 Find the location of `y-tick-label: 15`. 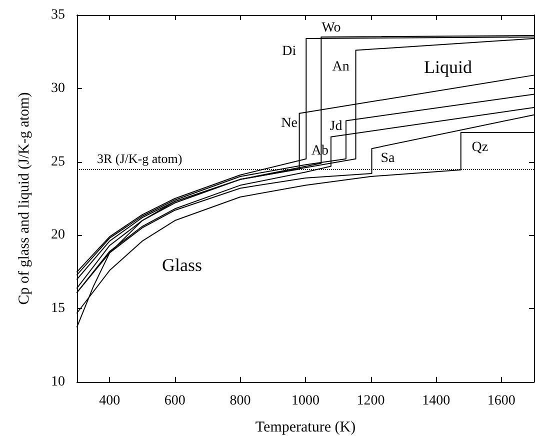

y-tick-label: 15 is located at coordinates (58, 308).